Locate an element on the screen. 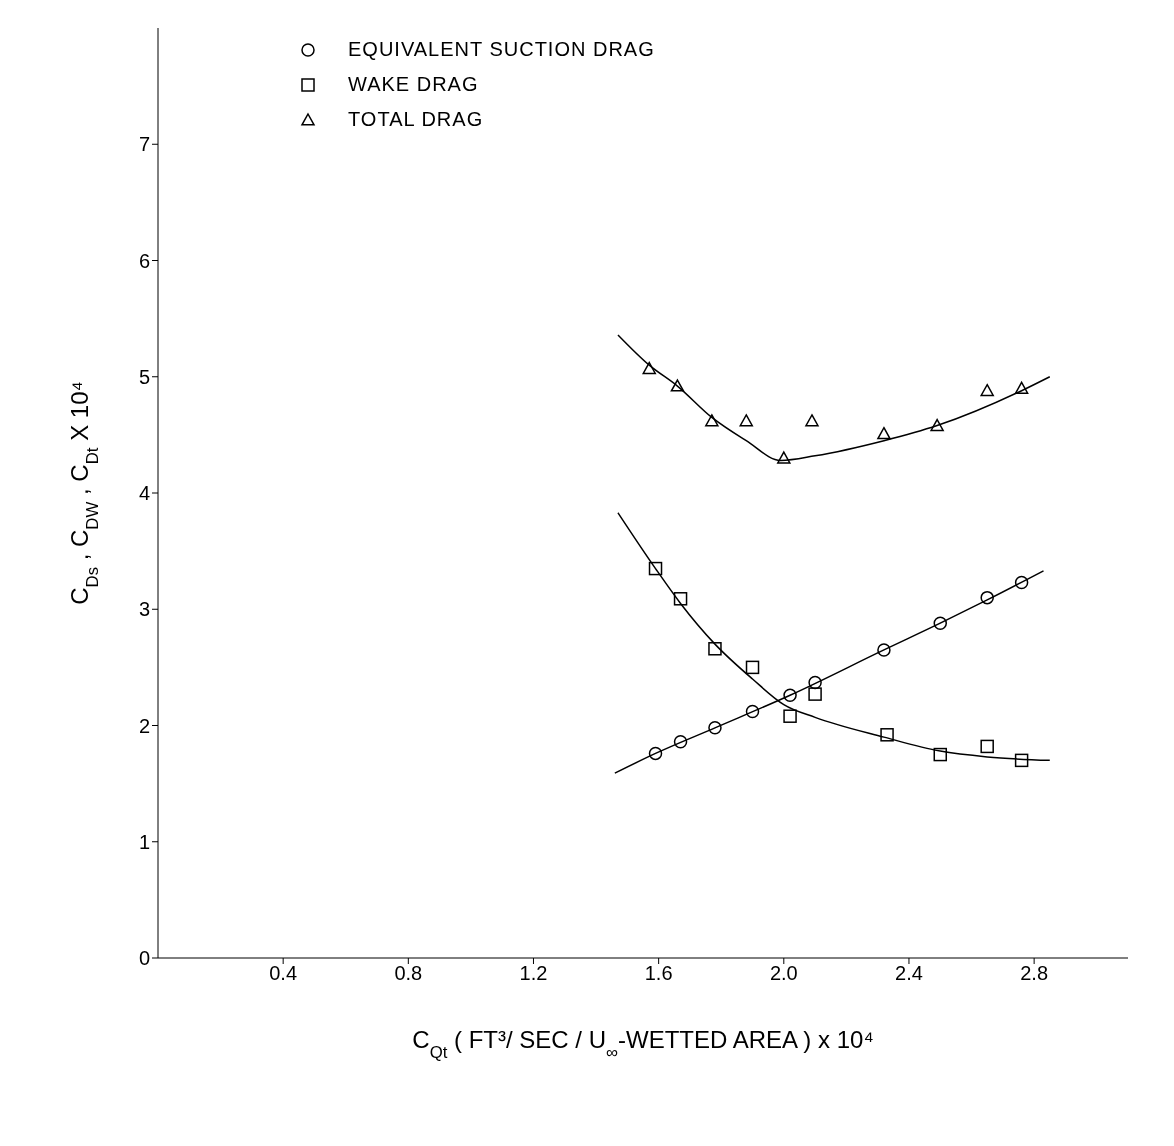 Image resolution: width=1174 pixels, height=1146 pixels. x-tick-label: 2.4 is located at coordinates (909, 973).